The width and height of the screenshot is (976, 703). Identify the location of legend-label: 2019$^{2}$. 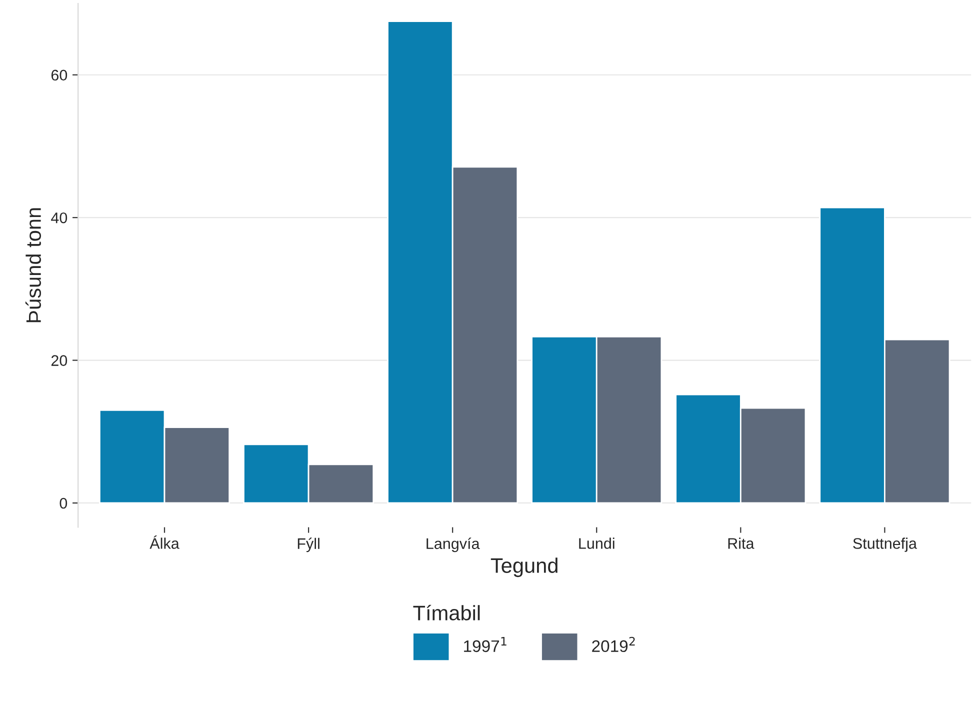
(613, 644).